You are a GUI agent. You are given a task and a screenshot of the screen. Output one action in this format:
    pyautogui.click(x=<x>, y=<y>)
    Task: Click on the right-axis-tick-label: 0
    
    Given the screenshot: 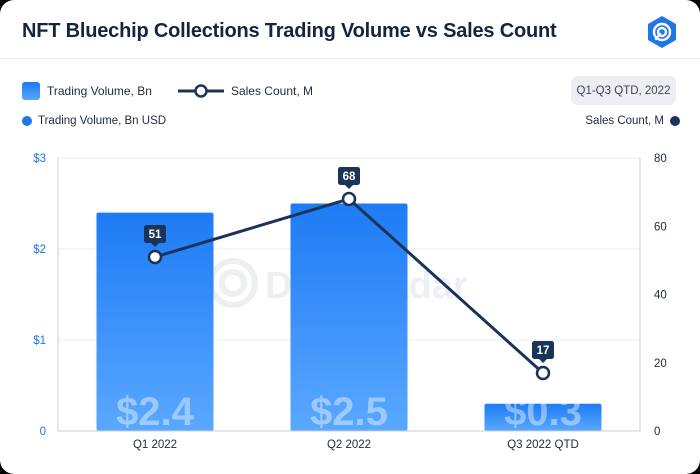 What is the action you would take?
    pyautogui.click(x=657, y=432)
    